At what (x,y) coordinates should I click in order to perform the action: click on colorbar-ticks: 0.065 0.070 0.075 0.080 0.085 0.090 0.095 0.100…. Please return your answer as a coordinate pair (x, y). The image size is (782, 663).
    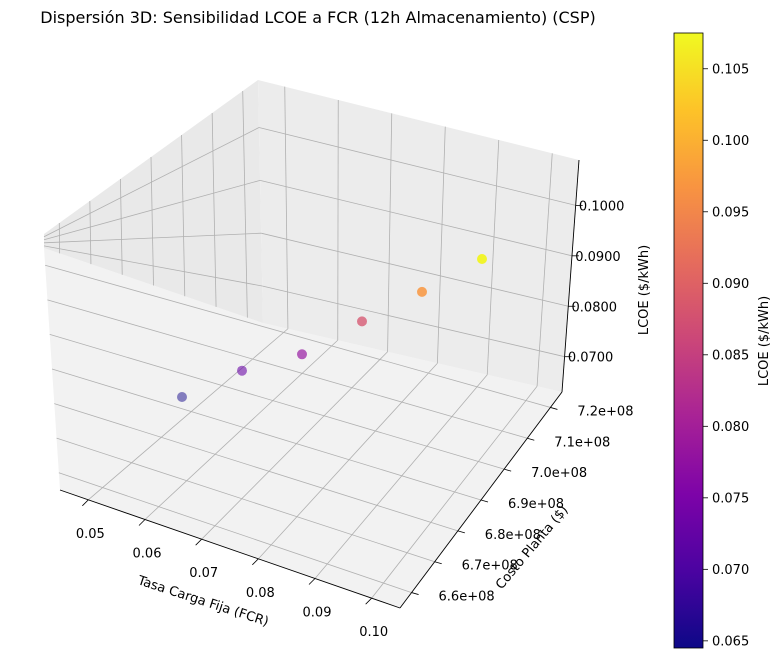
    Looking at the image, I should click on (726, 355).